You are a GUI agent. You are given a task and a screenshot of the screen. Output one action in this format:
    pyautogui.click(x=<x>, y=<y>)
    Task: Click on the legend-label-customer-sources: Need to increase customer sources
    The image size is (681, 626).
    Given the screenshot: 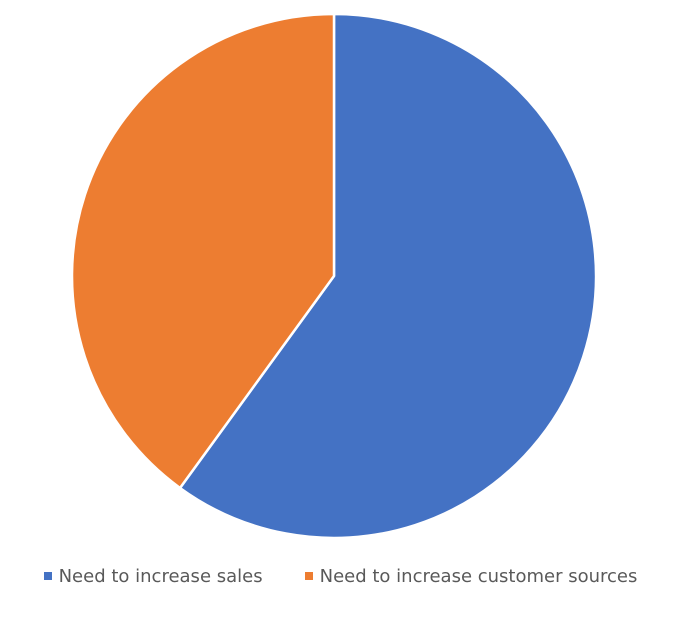 What is the action you would take?
    pyautogui.click(x=478, y=576)
    